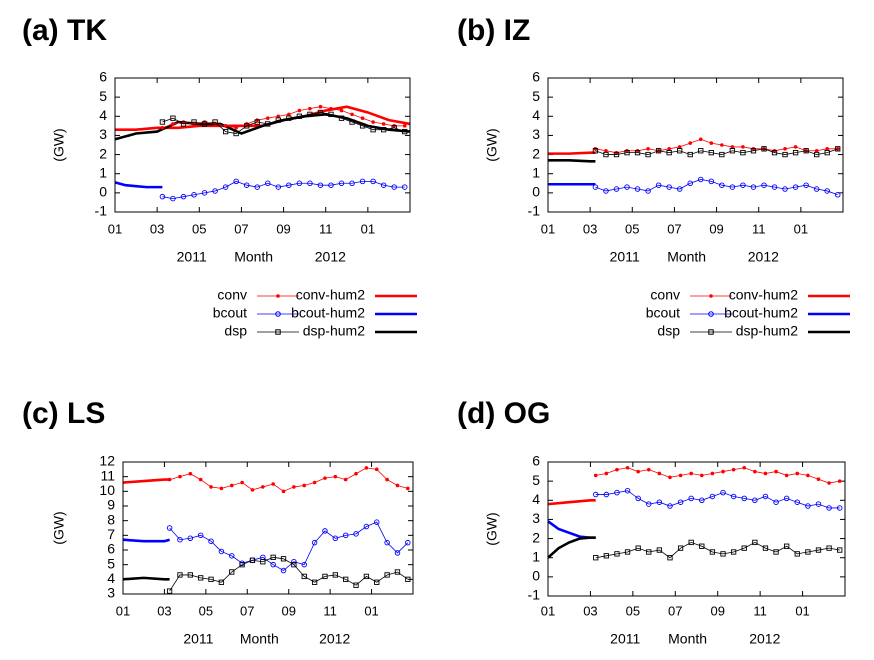 This screenshot has height=660, width=874. Describe the element at coordinates (103, 153) in the screenshot. I see `y-tick-label: 2` at that location.